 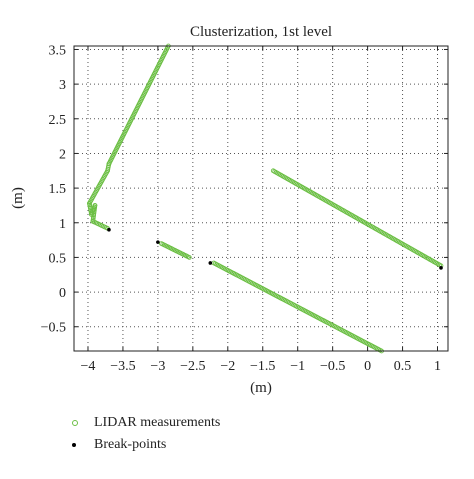 I want to click on legend-item-lidar: LIDAR measurements, so click(x=146, y=423).